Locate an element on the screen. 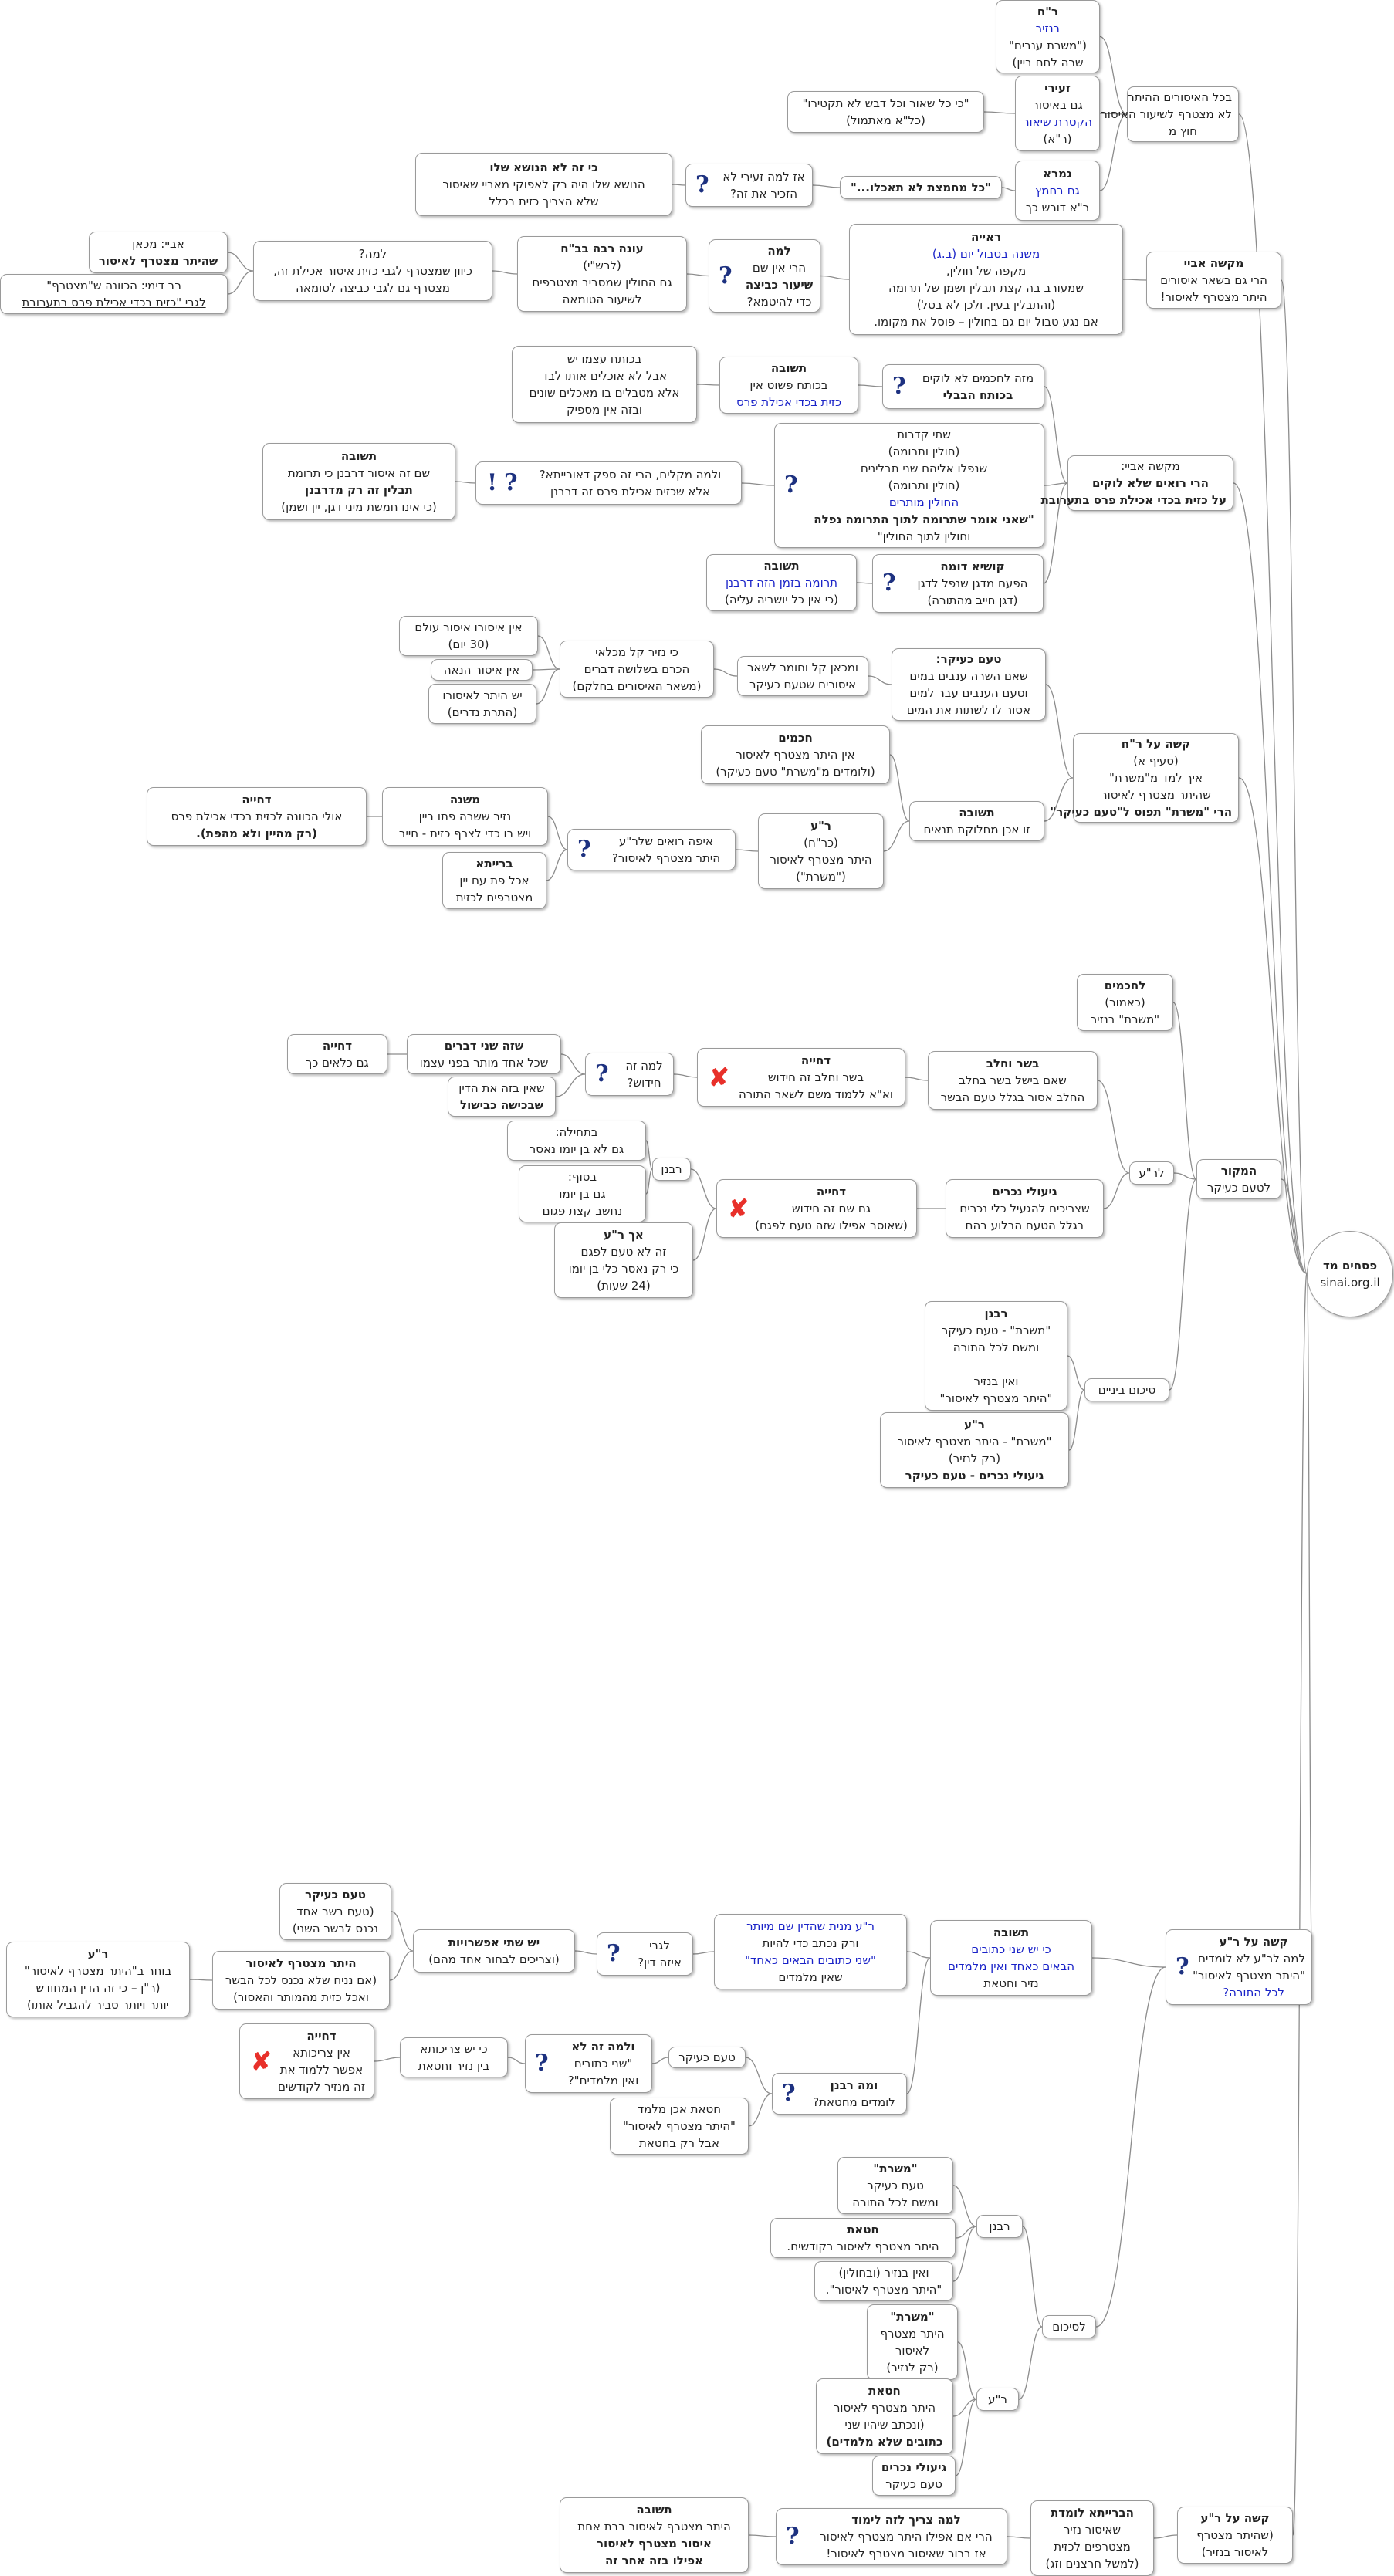  node-line: שבכישה כבישול is located at coordinates (502, 1105).